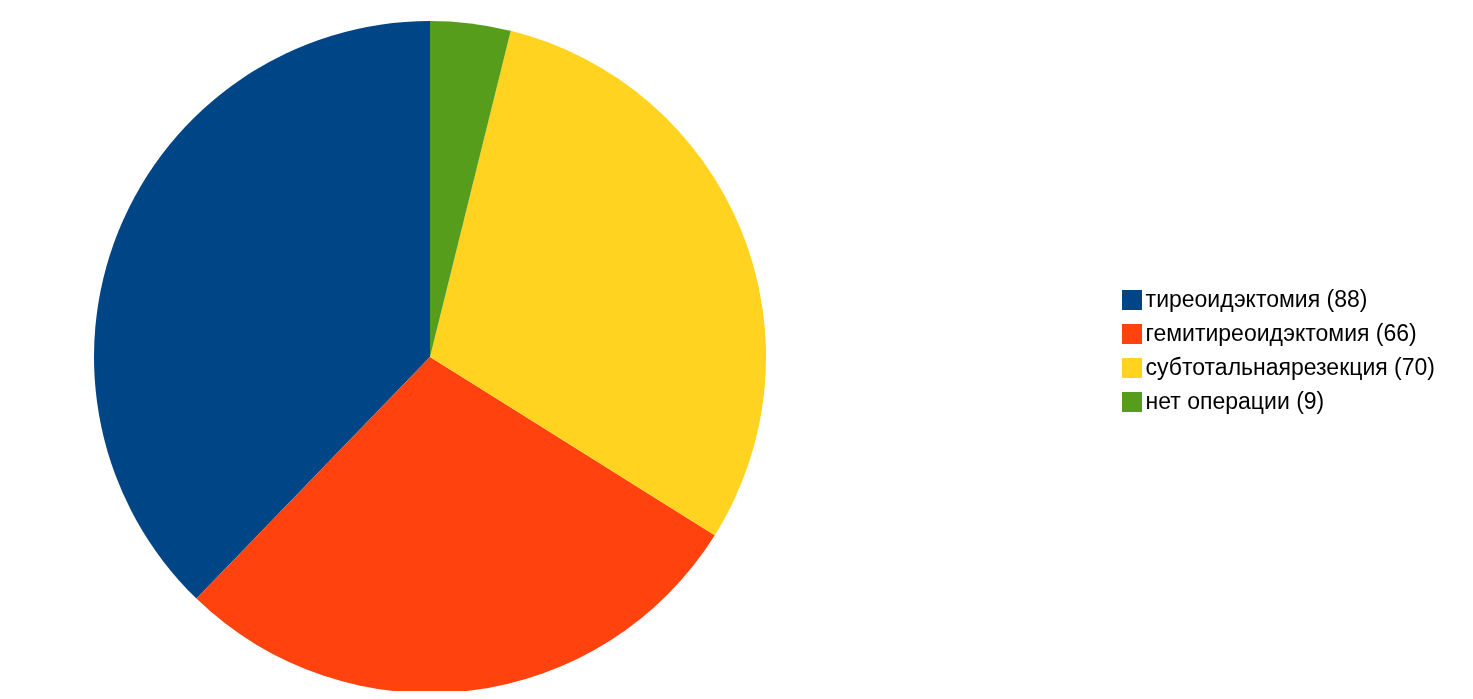  What do you see at coordinates (1235, 400) in the screenshot?
I see `legend-label: нет операции (9)` at bounding box center [1235, 400].